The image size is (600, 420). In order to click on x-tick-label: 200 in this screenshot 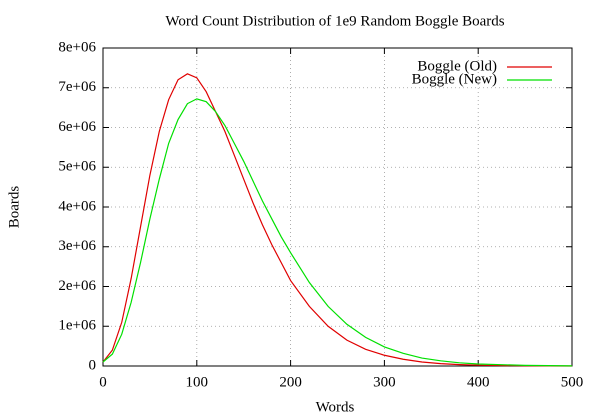, I will do `click(290, 382)`.